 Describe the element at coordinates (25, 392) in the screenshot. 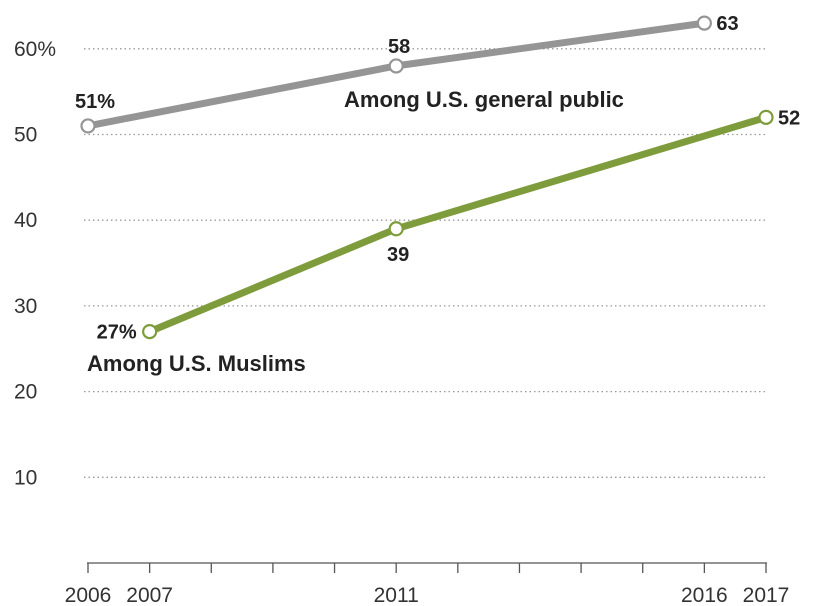

I see `y-tick-label: 20` at that location.